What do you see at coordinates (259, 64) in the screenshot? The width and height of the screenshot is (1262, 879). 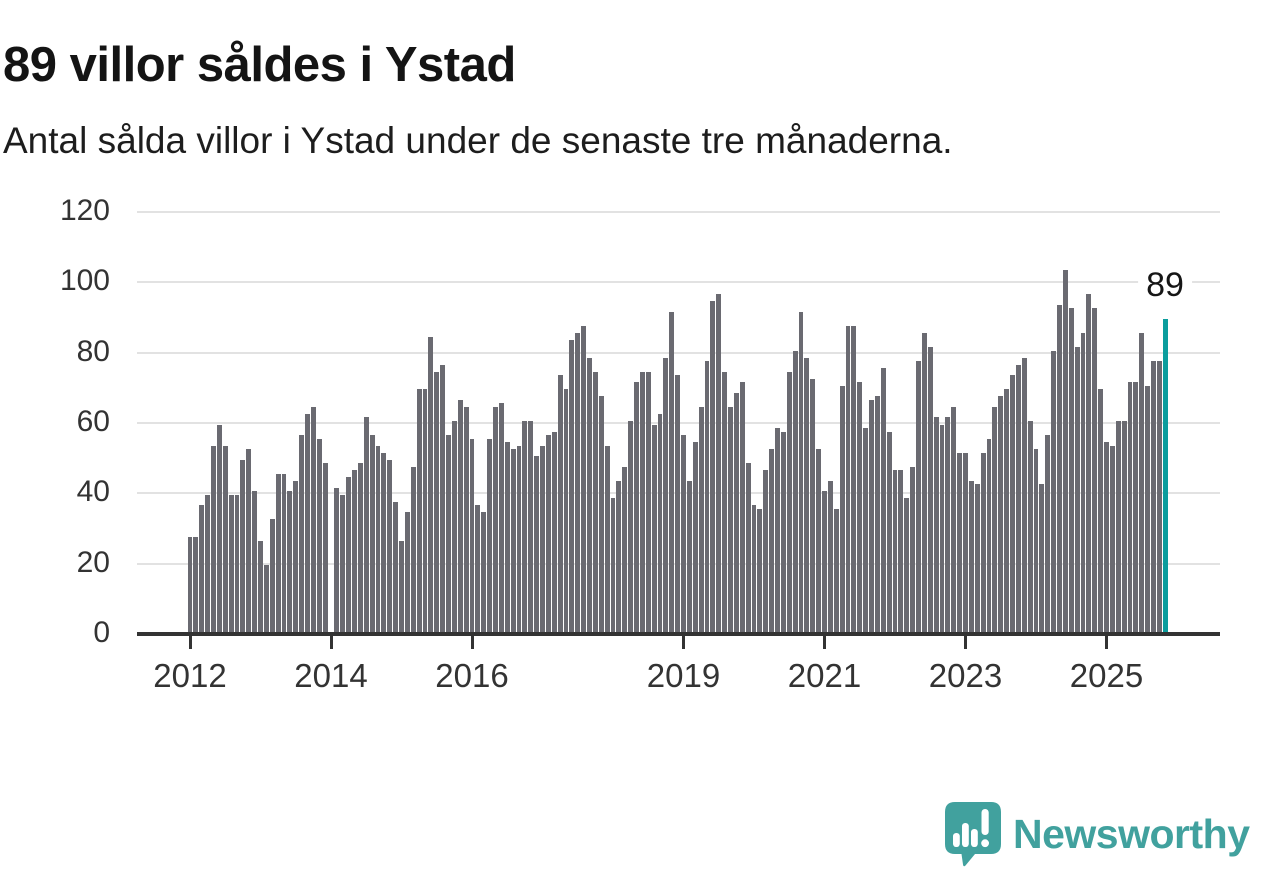 I see `page-title: 89 villor såldes i Ystad` at bounding box center [259, 64].